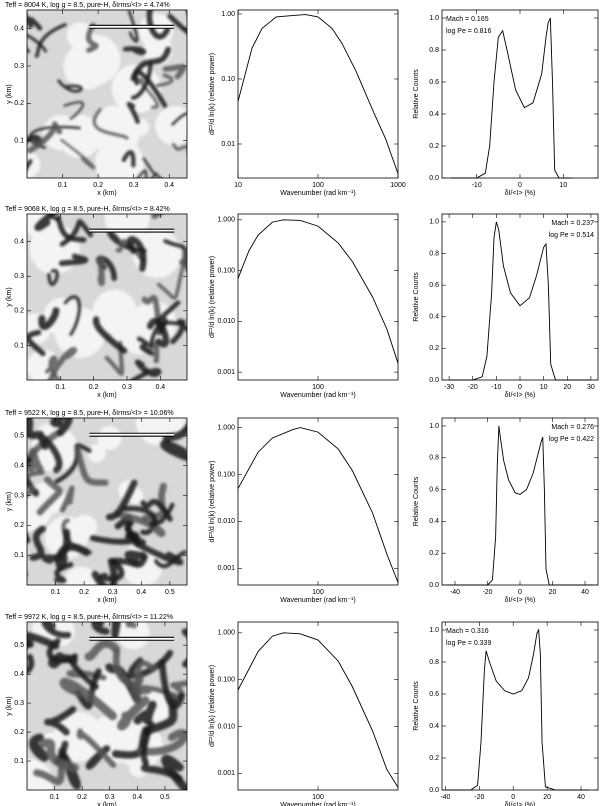 This screenshot has width=600, height=806. I want to click on y-tick-label: 0.100, so click(226, 679).